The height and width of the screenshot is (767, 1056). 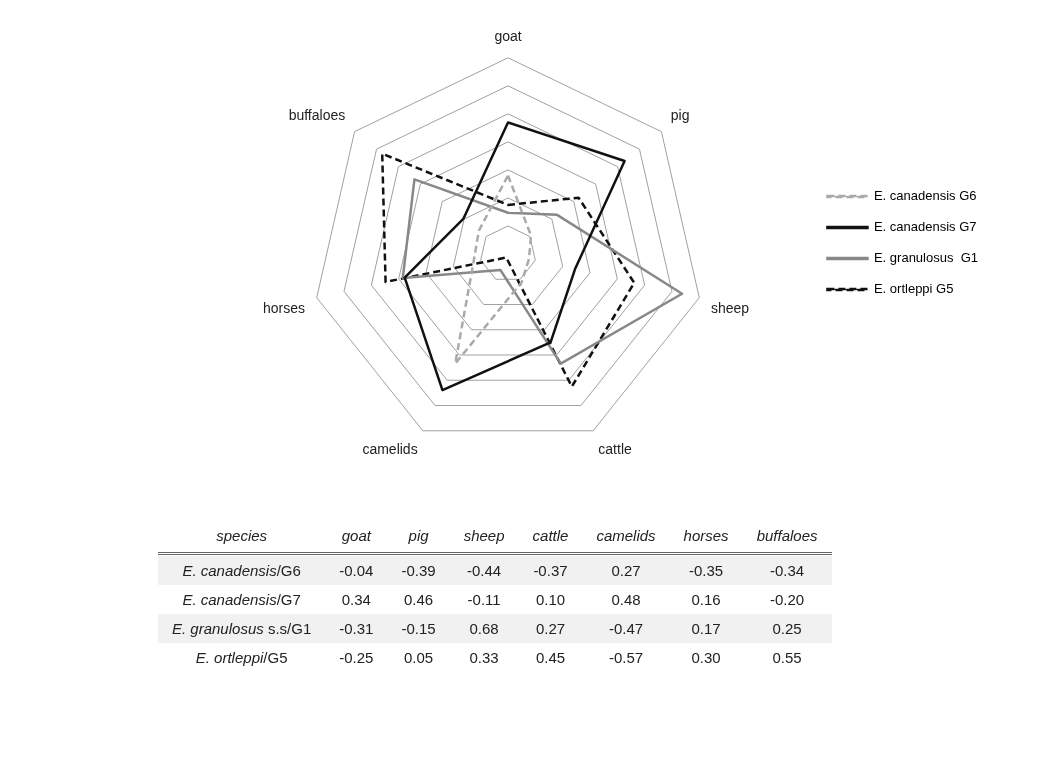 I want to click on data-label: 0.25, so click(x=787, y=629).